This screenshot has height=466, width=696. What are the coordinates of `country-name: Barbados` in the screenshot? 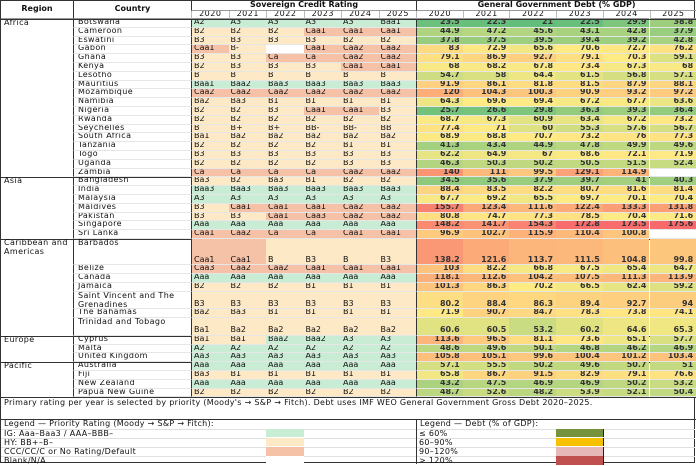 It's located at (132, 252).